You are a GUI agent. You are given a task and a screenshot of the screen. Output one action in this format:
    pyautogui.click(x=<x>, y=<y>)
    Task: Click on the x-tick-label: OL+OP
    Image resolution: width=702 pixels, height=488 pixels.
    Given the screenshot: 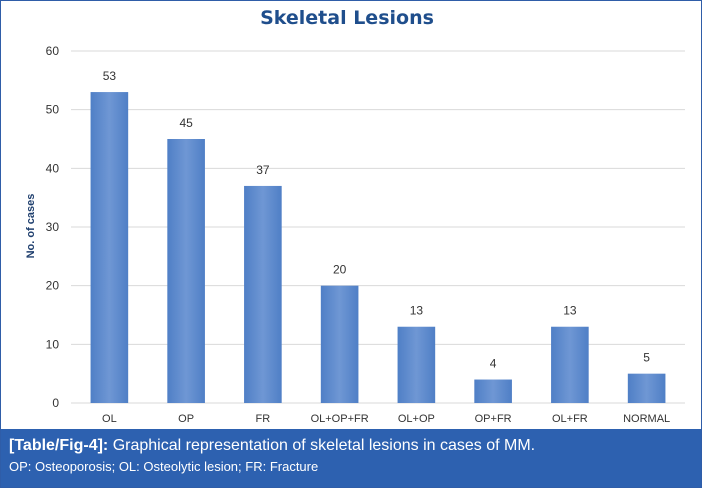 What is the action you would take?
    pyautogui.click(x=416, y=419)
    